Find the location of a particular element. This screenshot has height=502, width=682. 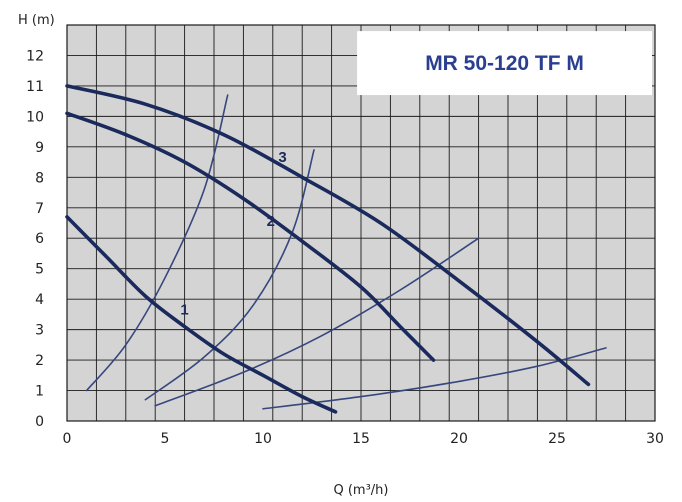

title-box-background is located at coordinates (504, 63).